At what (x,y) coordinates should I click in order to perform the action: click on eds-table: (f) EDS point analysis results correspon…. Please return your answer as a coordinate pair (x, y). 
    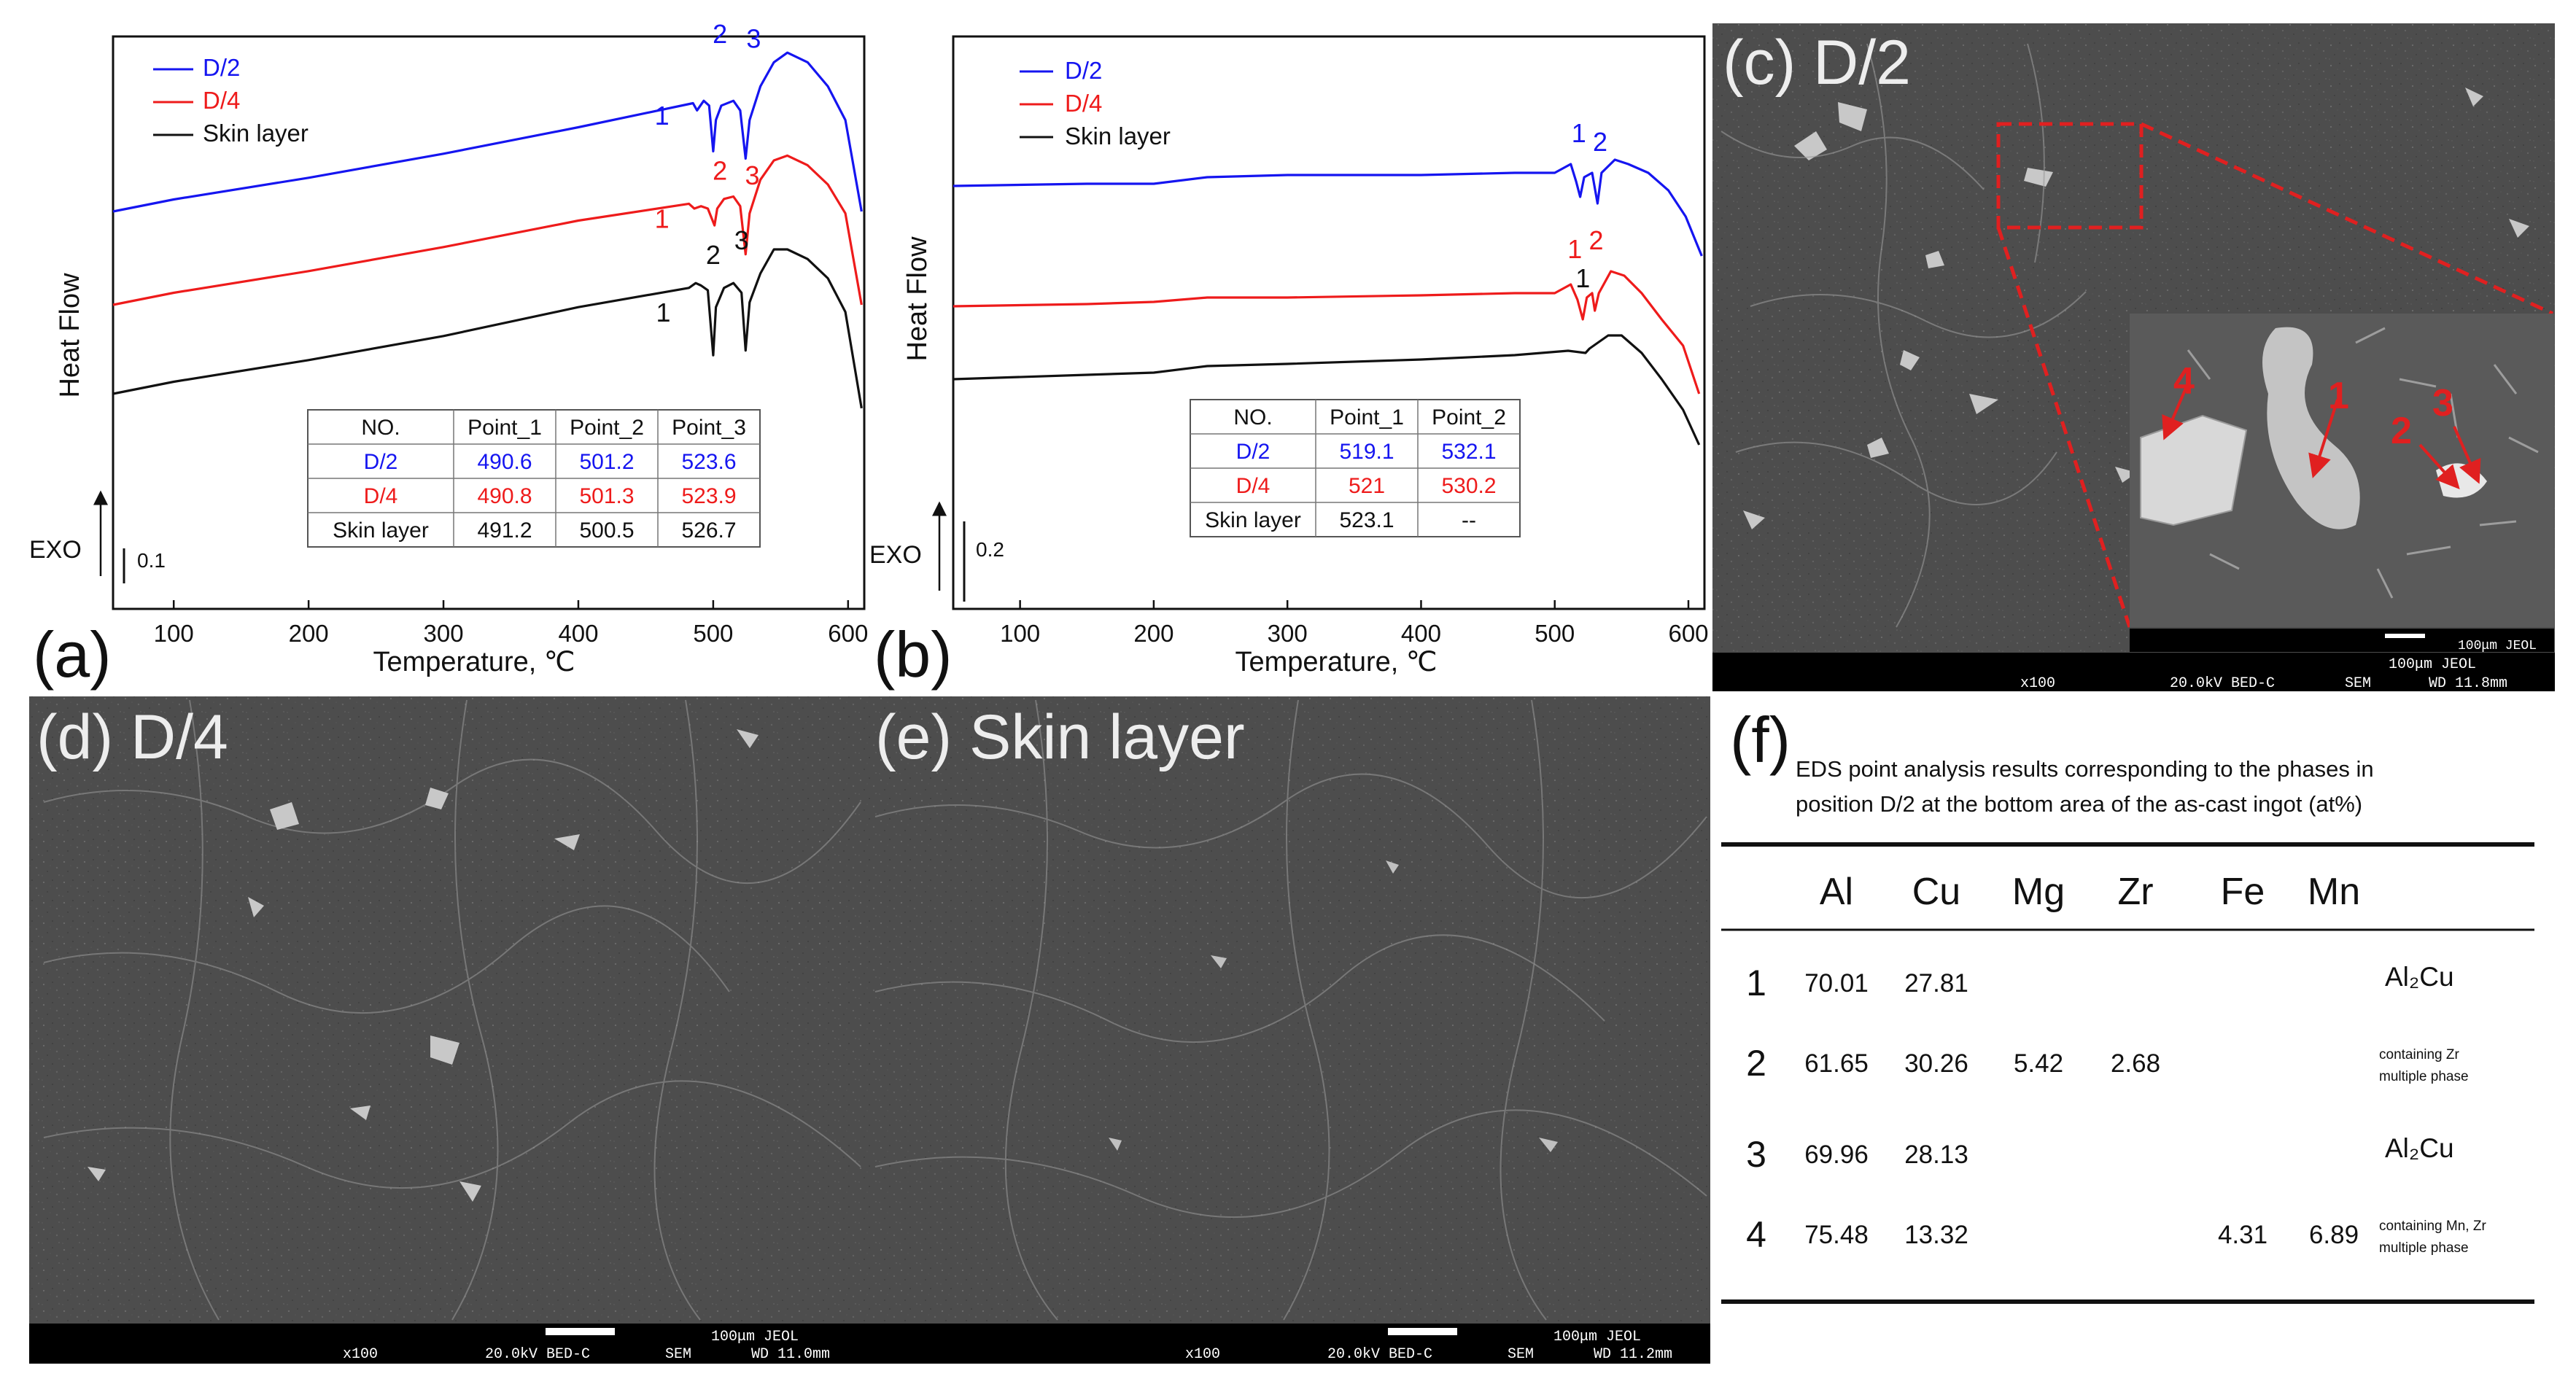
    Looking at the image, I should click on (2128, 1004).